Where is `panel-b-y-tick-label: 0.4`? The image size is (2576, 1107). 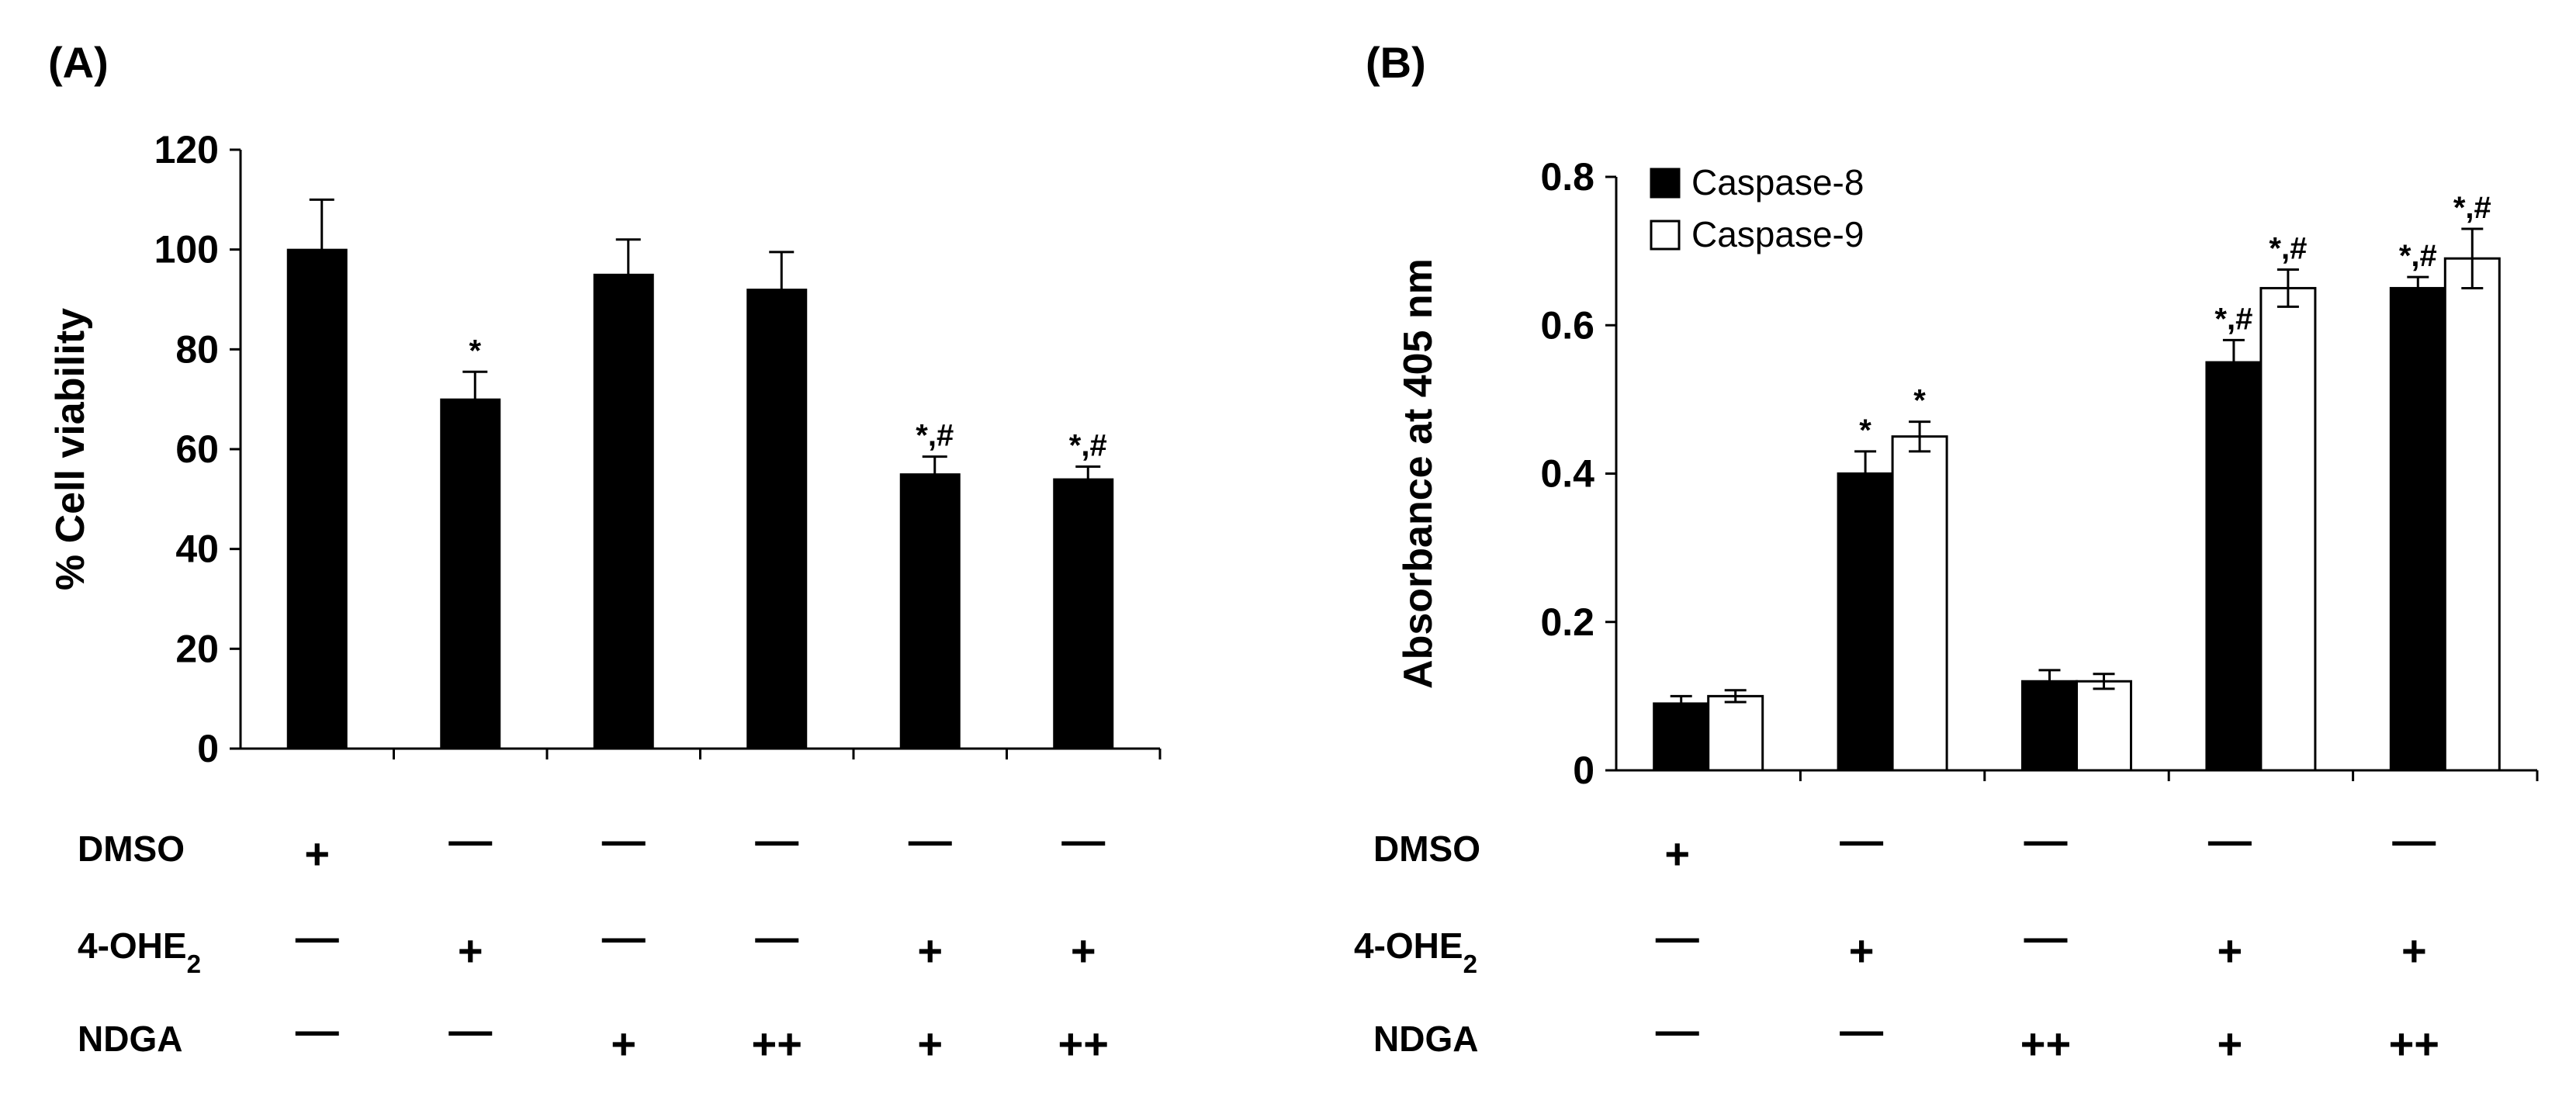
panel-b-y-tick-label: 0.4 is located at coordinates (1567, 474).